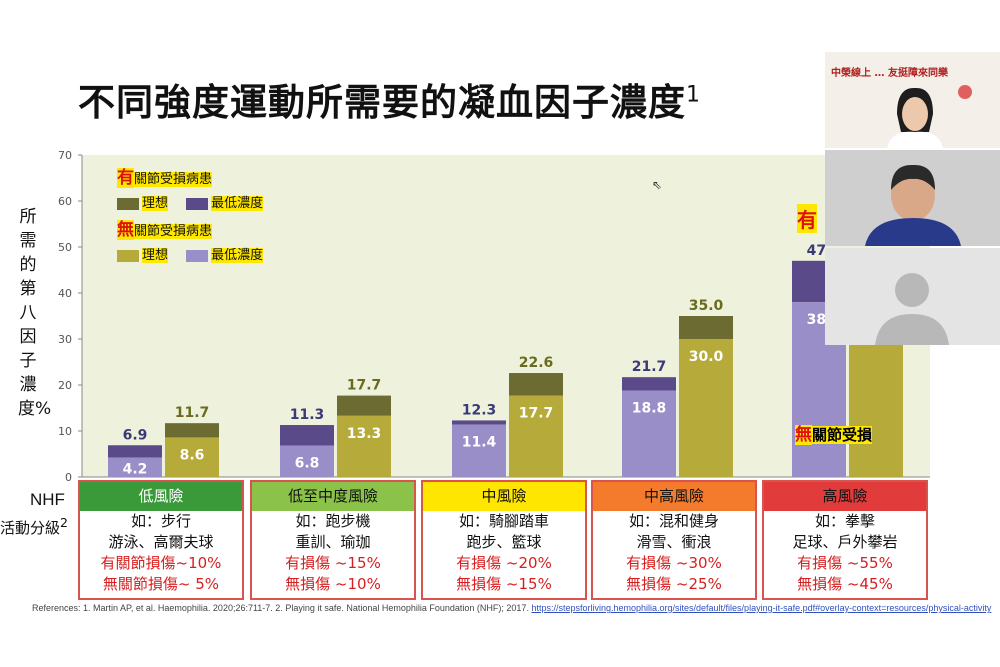 The image size is (1000, 667). I want to click on video-banner-text: 中榮線上 … 友挺障來同樂, so click(889, 73).